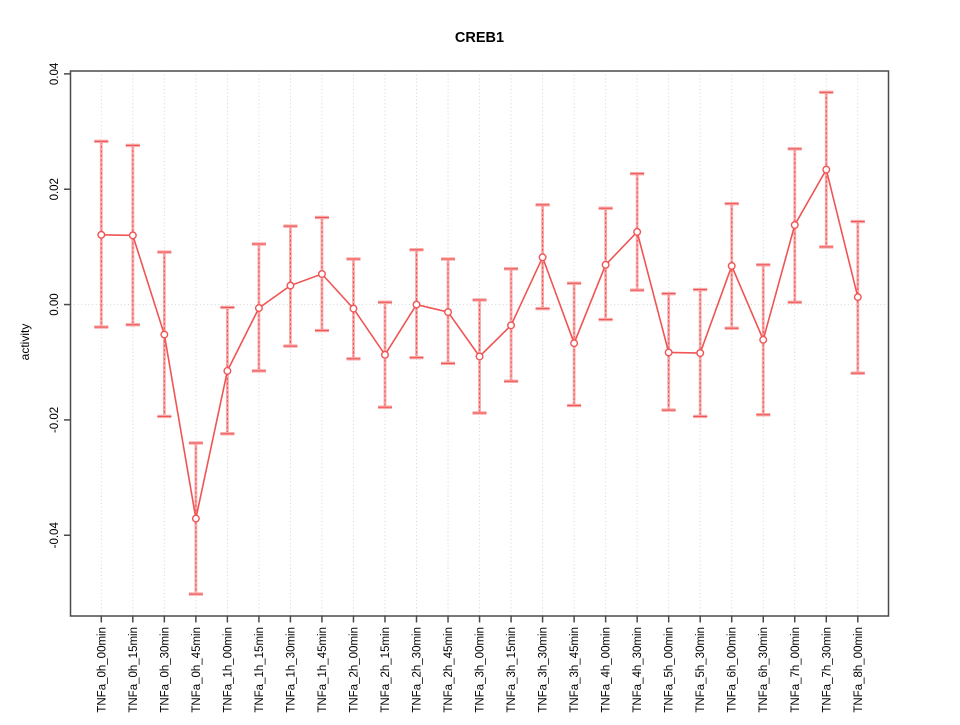  I want to click on x-tick-label: TNFa_0h_15min, so click(134, 670).